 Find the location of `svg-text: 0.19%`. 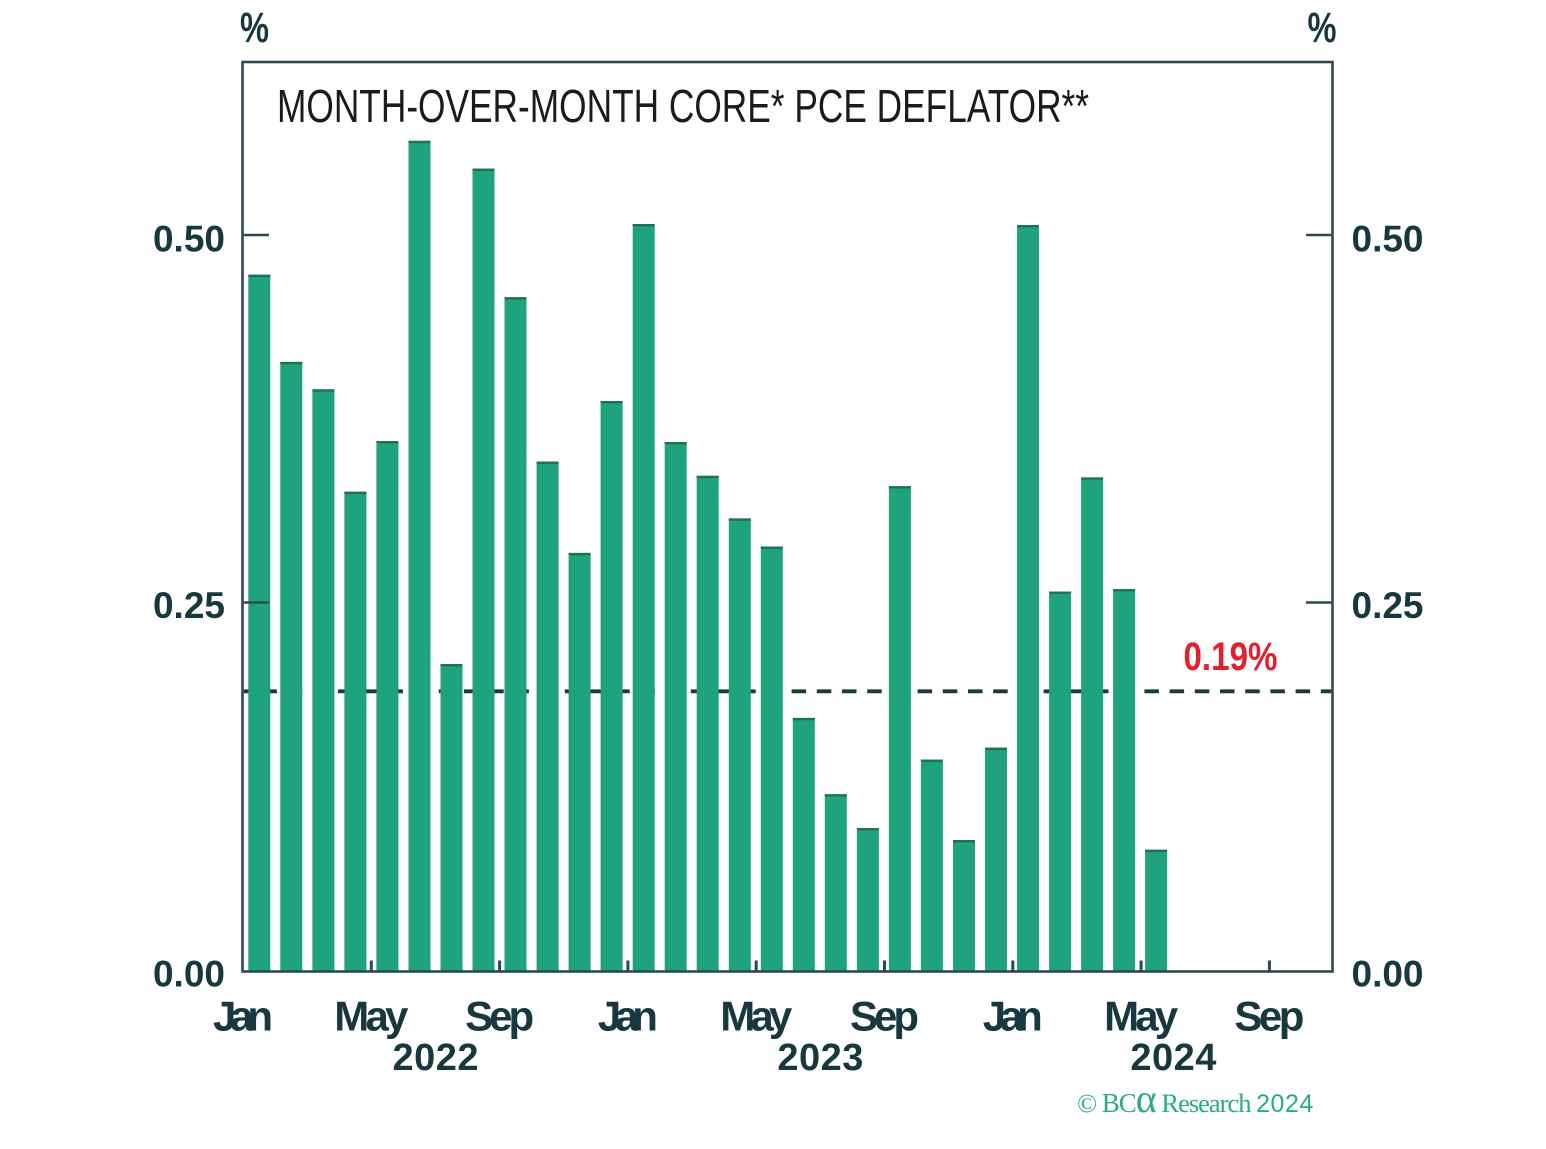

svg-text: 0.19% is located at coordinates (1231, 657).